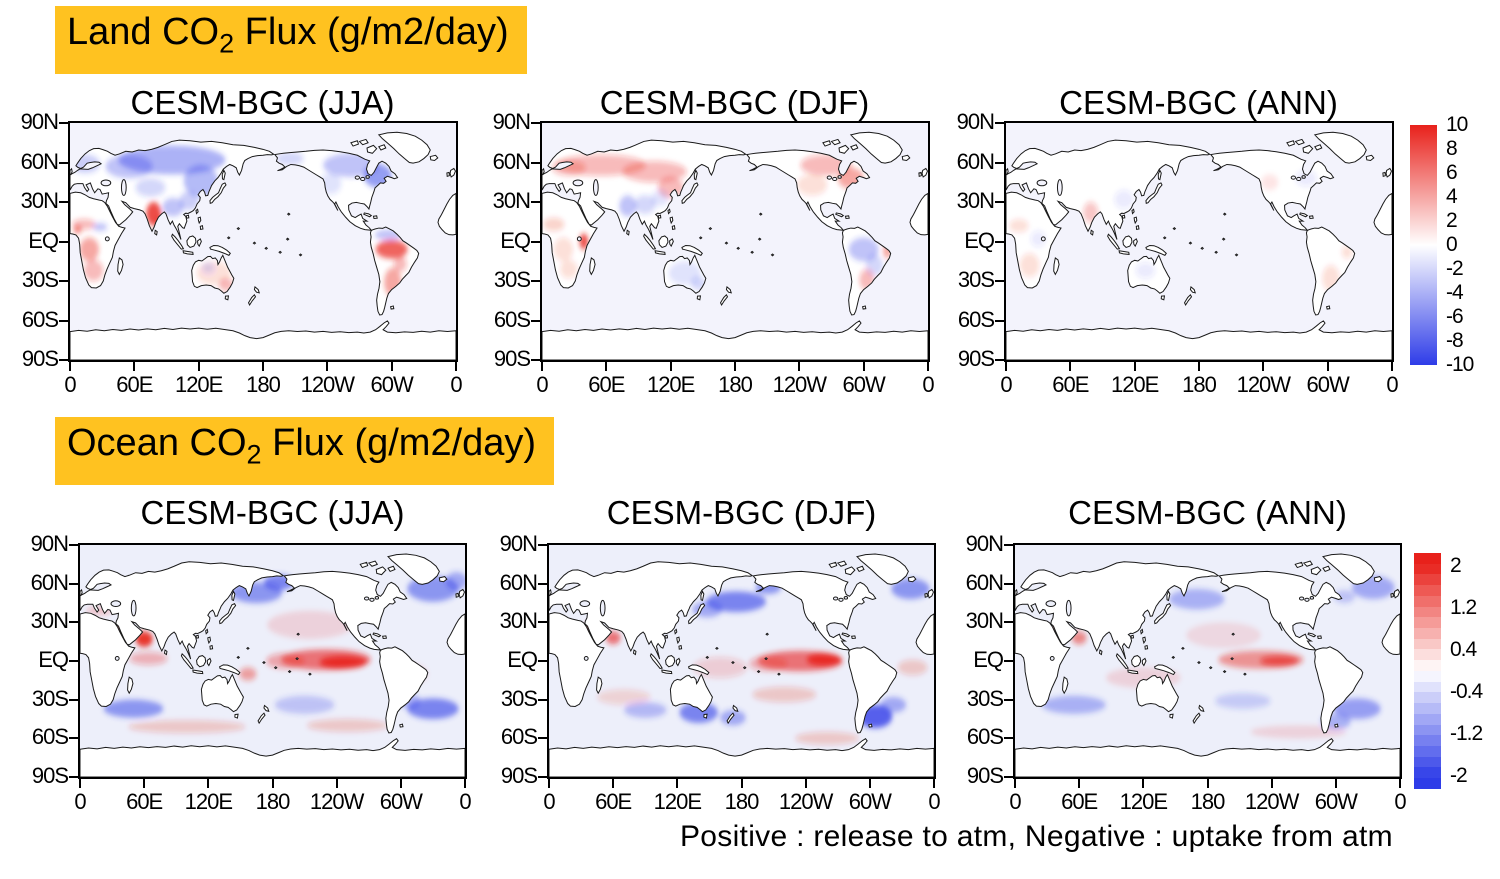 The height and width of the screenshot is (879, 1500). Describe the element at coordinates (1423, 245) in the screenshot. I see `colorbar-bar` at that location.